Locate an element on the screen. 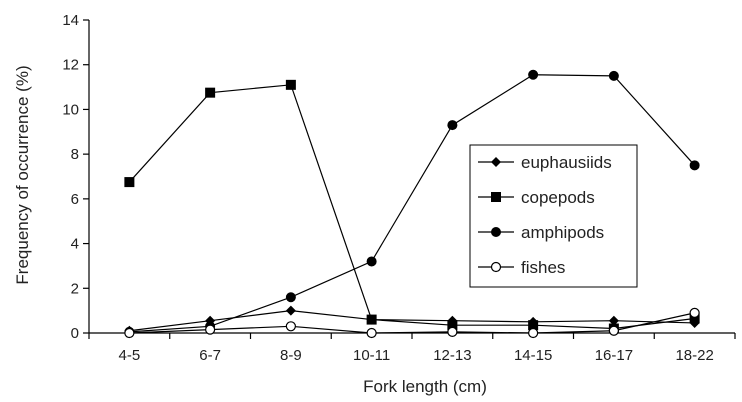  x-tick-label: 14-15 is located at coordinates (533, 355).